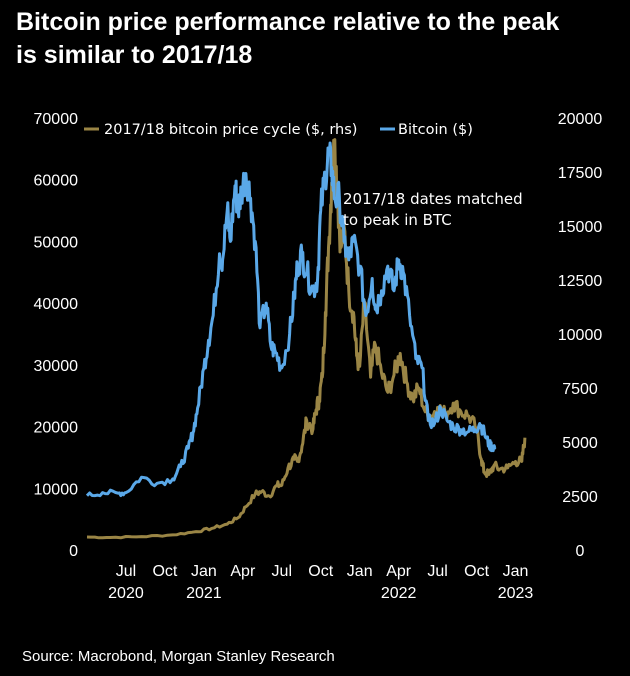 This screenshot has width=630, height=676. I want to click on y-right-tick-label: 12500, so click(580, 281).